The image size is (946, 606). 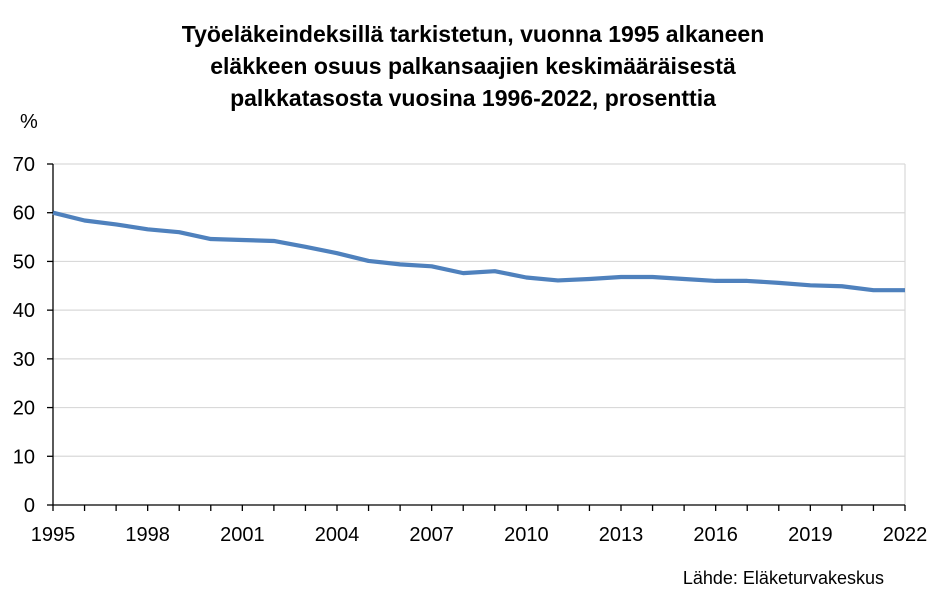 I want to click on x-tick-label: 2019, so click(x=810, y=535).